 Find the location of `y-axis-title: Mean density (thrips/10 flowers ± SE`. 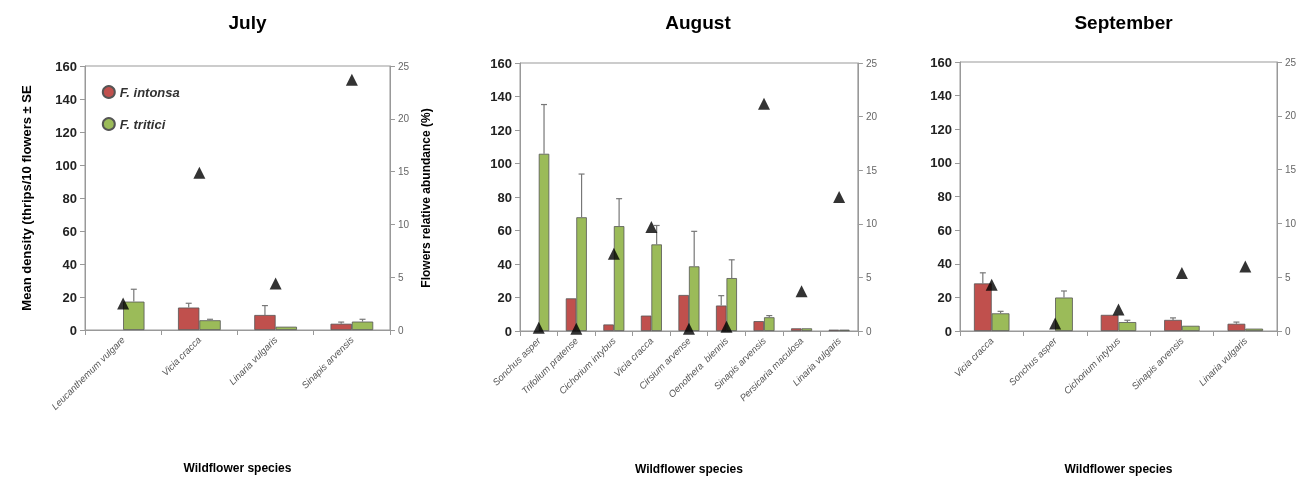

y-axis-title: Mean density (thrips/10 flowers ± SE is located at coordinates (26, 198).